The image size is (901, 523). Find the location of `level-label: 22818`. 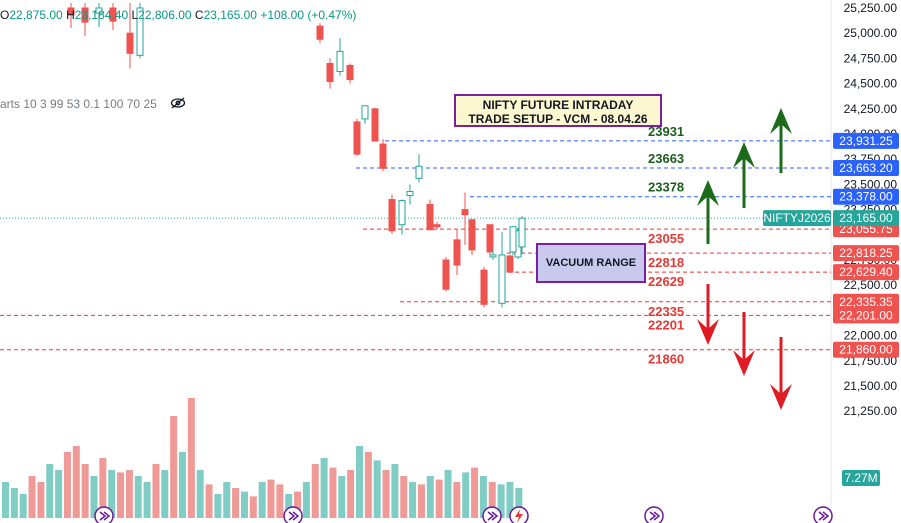

level-label: 22818 is located at coordinates (666, 262).